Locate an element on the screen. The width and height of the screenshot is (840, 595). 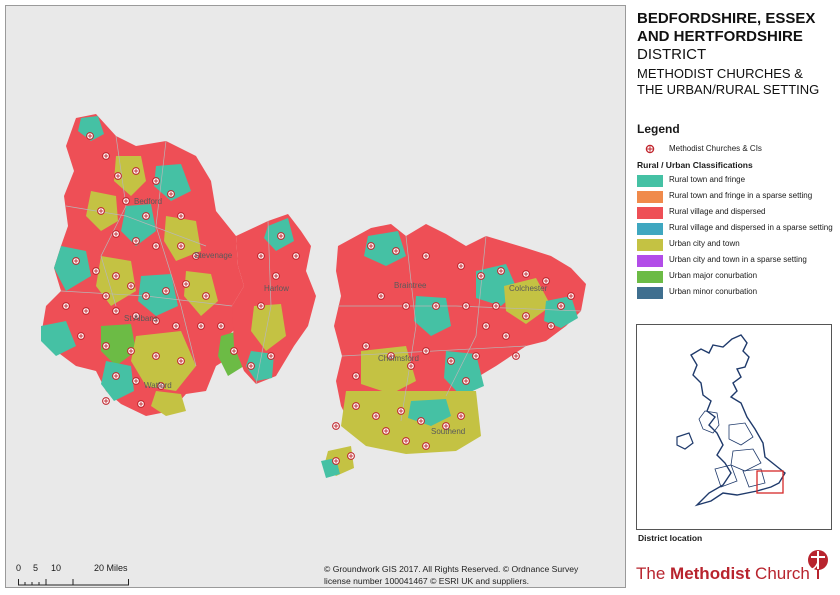
scale-label-10: 10 is located at coordinates (56, 568).